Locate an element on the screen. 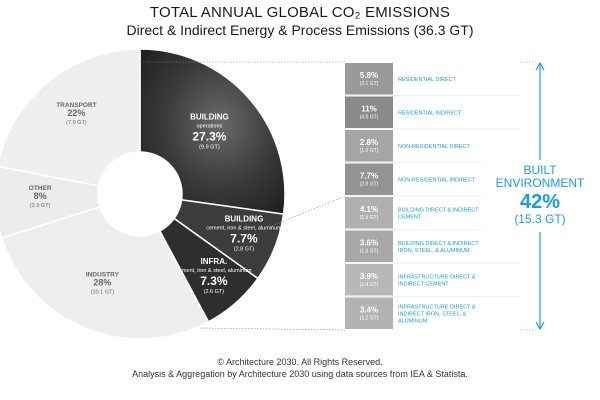 The image size is (600, 400). breakdown-label: CEMENT is located at coordinates (410, 217).